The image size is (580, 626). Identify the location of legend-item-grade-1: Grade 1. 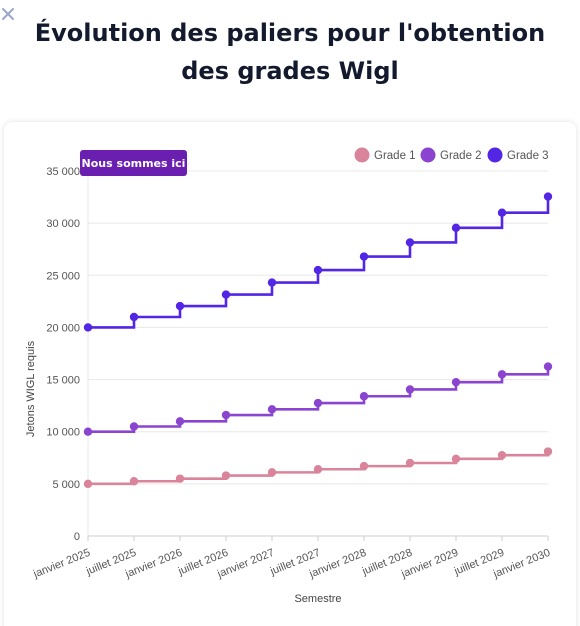
(385, 155).